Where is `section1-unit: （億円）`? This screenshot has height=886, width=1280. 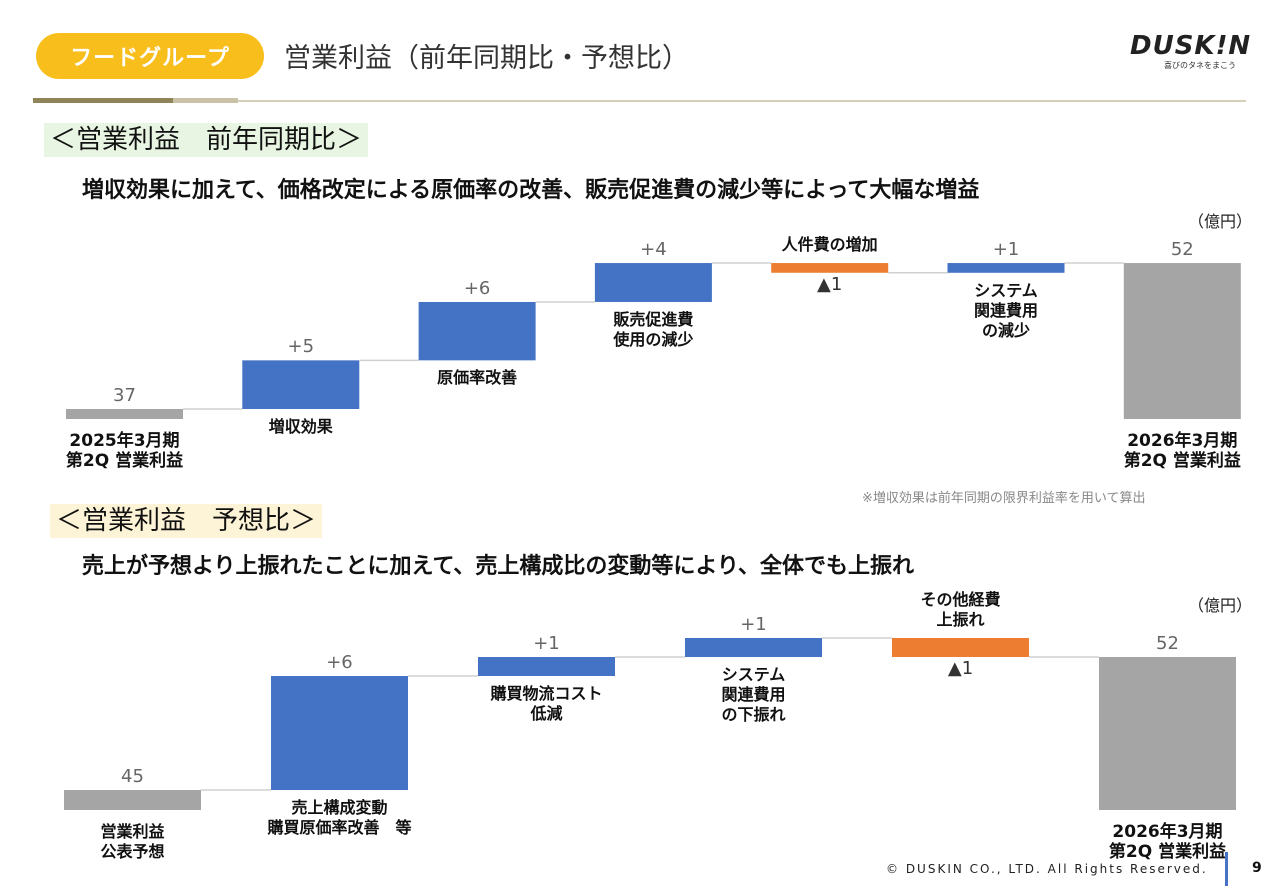
section1-unit: （億円） is located at coordinates (1220, 221).